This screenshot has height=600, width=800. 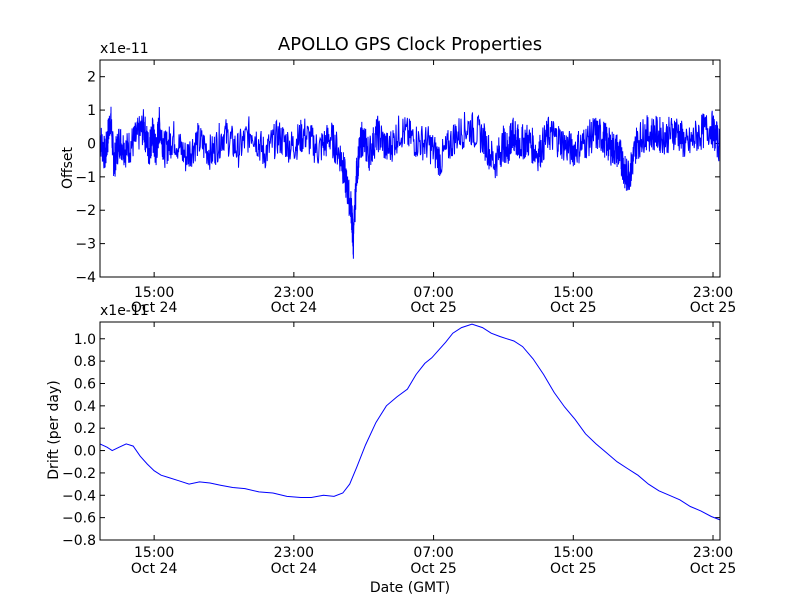 I want to click on y-tick-label: 1.0, so click(x=85, y=340).